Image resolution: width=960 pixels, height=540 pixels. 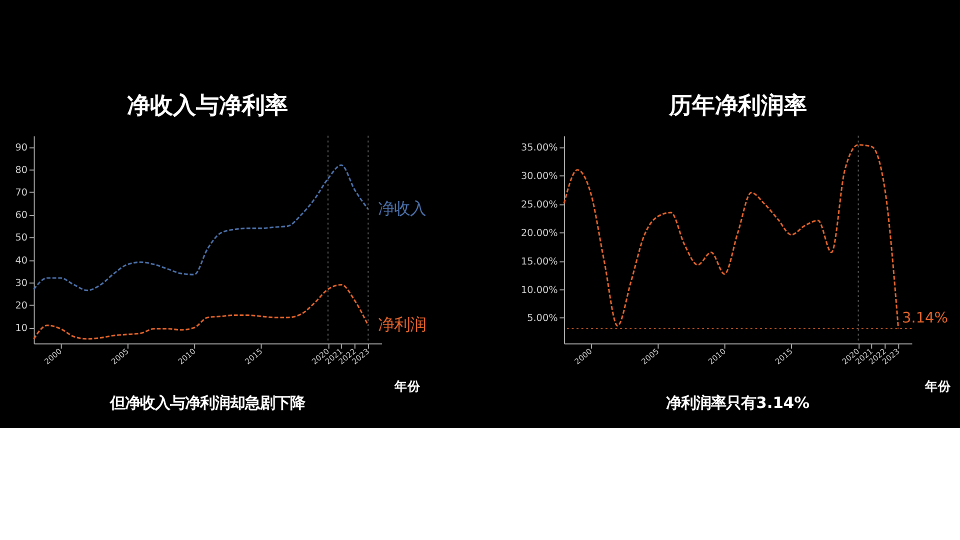 What do you see at coordinates (402, 208) in the screenshot?
I see `series-label: 净收入` at bounding box center [402, 208].